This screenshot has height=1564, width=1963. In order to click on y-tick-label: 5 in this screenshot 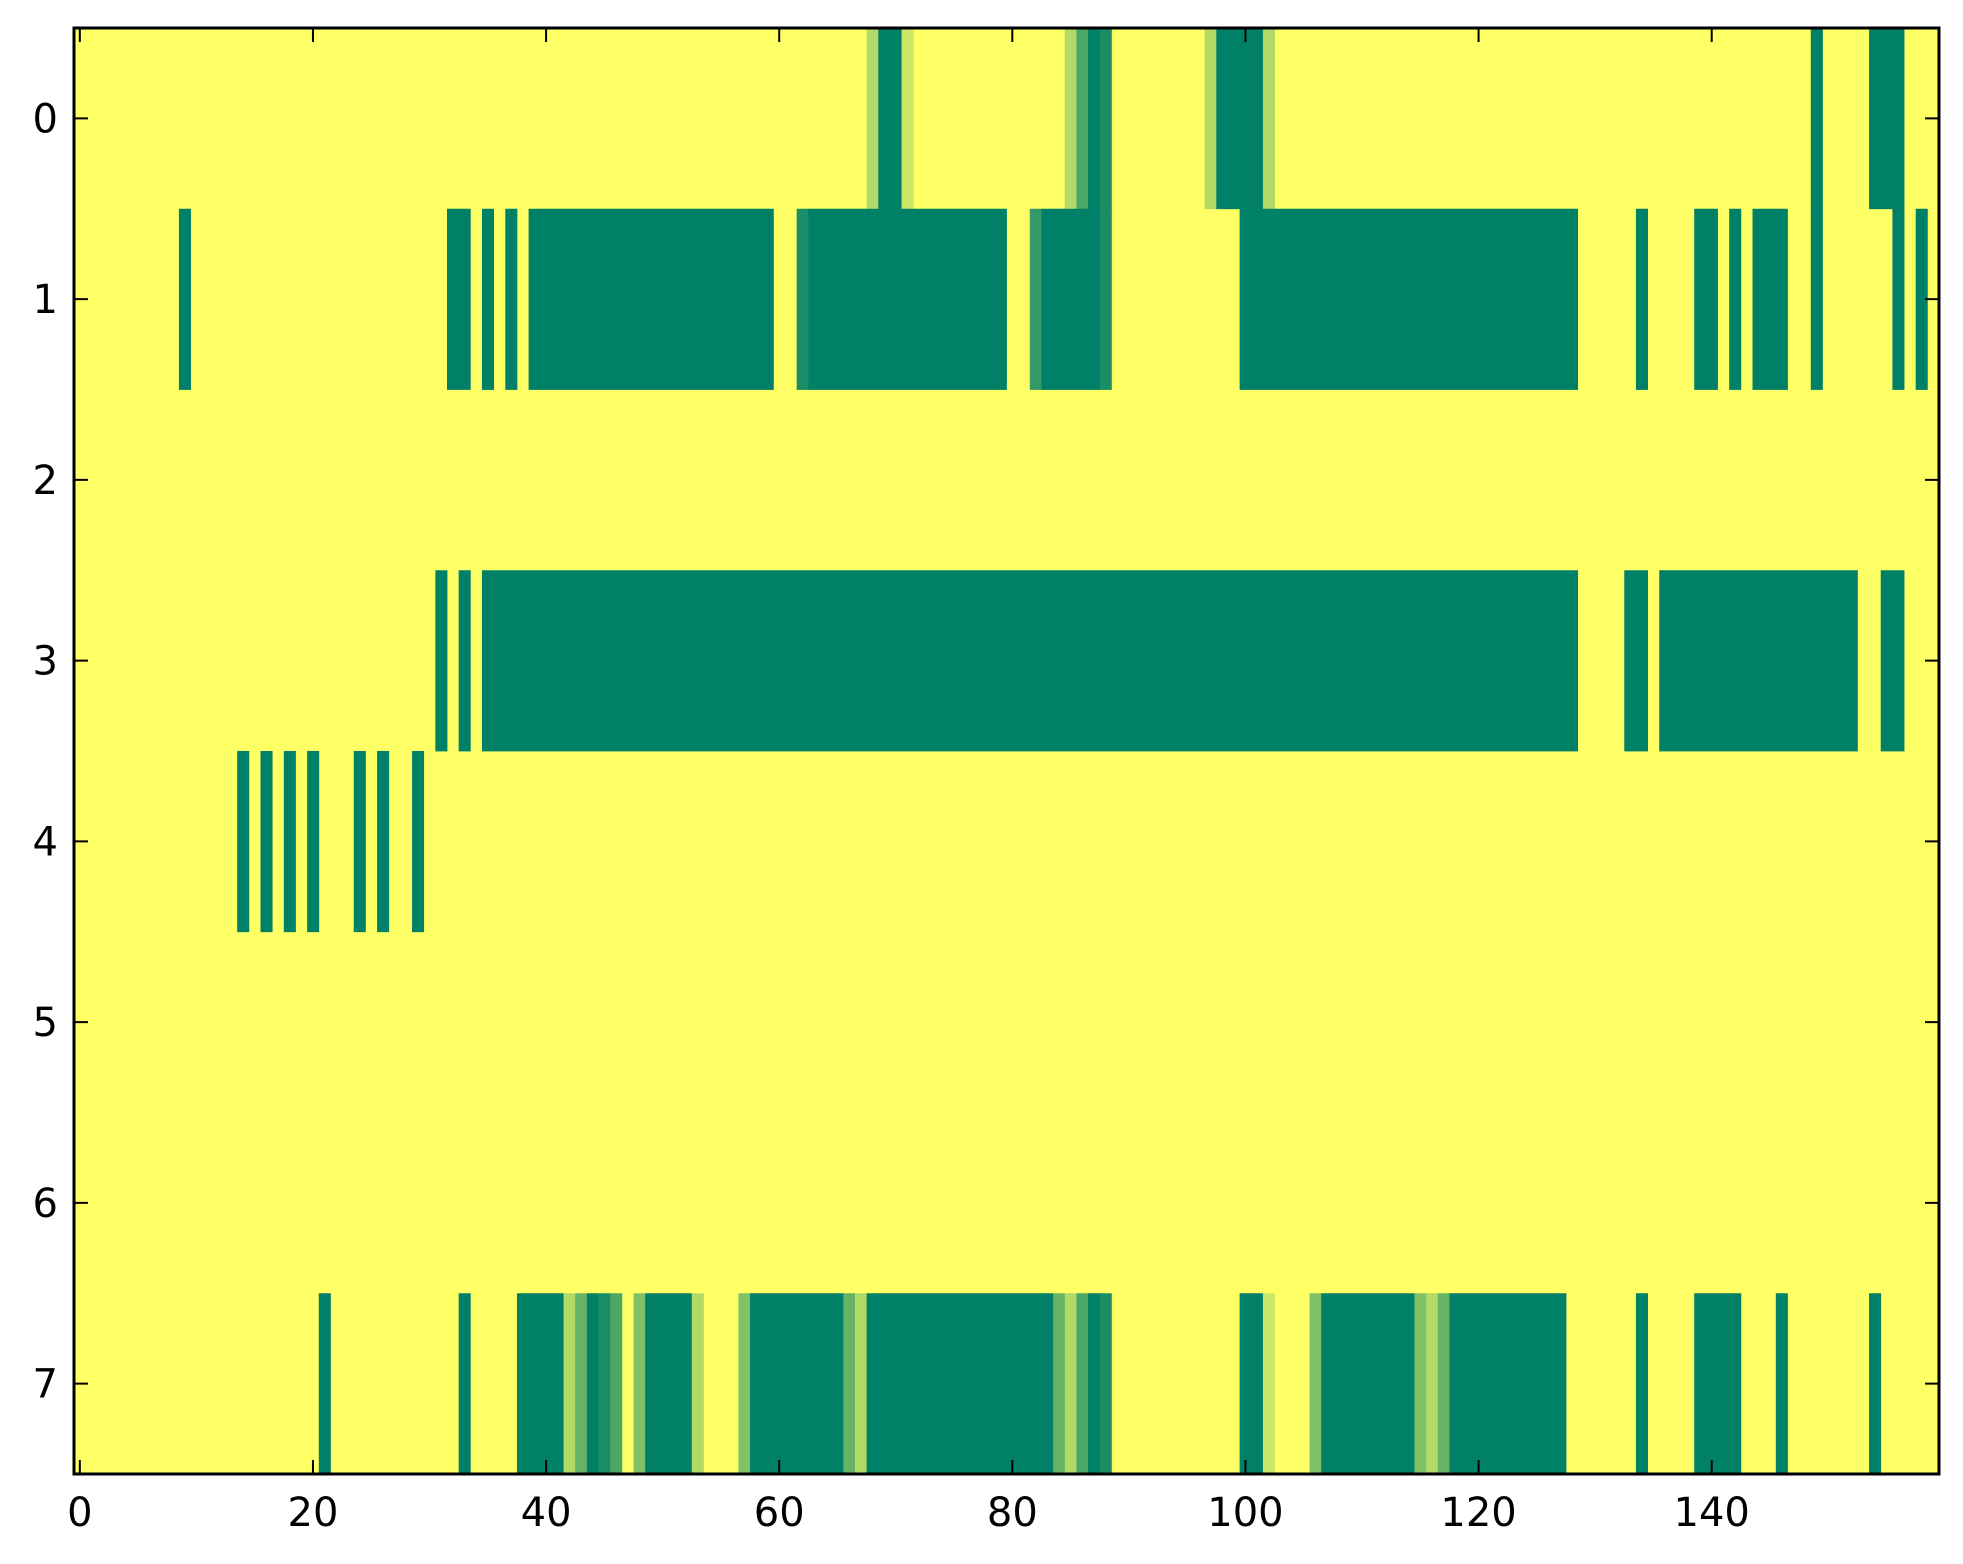, I will do `click(45, 1023)`.